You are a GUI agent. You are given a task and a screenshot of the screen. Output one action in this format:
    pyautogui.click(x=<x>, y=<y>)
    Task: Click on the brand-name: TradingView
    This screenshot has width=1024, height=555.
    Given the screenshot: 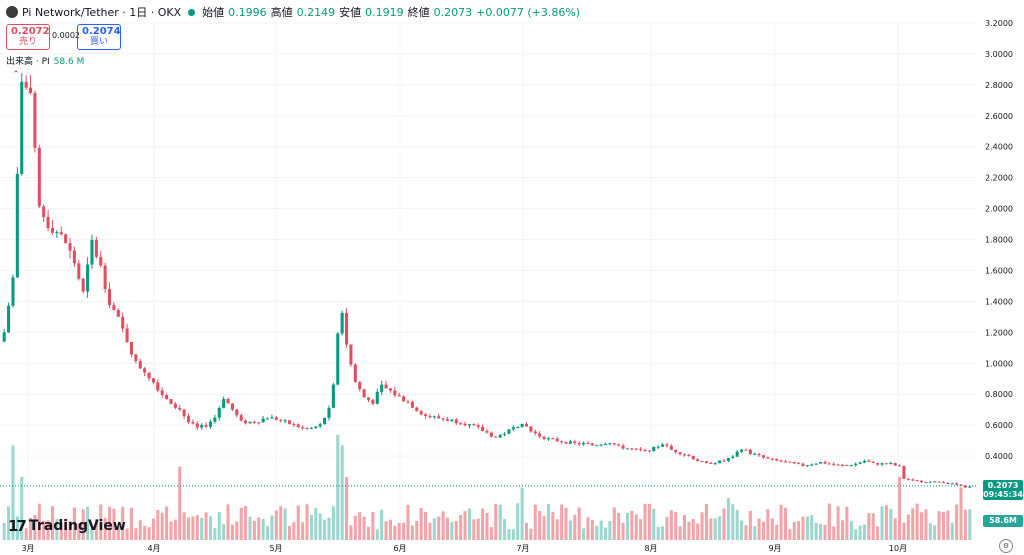 What is the action you would take?
    pyautogui.click(x=77, y=526)
    